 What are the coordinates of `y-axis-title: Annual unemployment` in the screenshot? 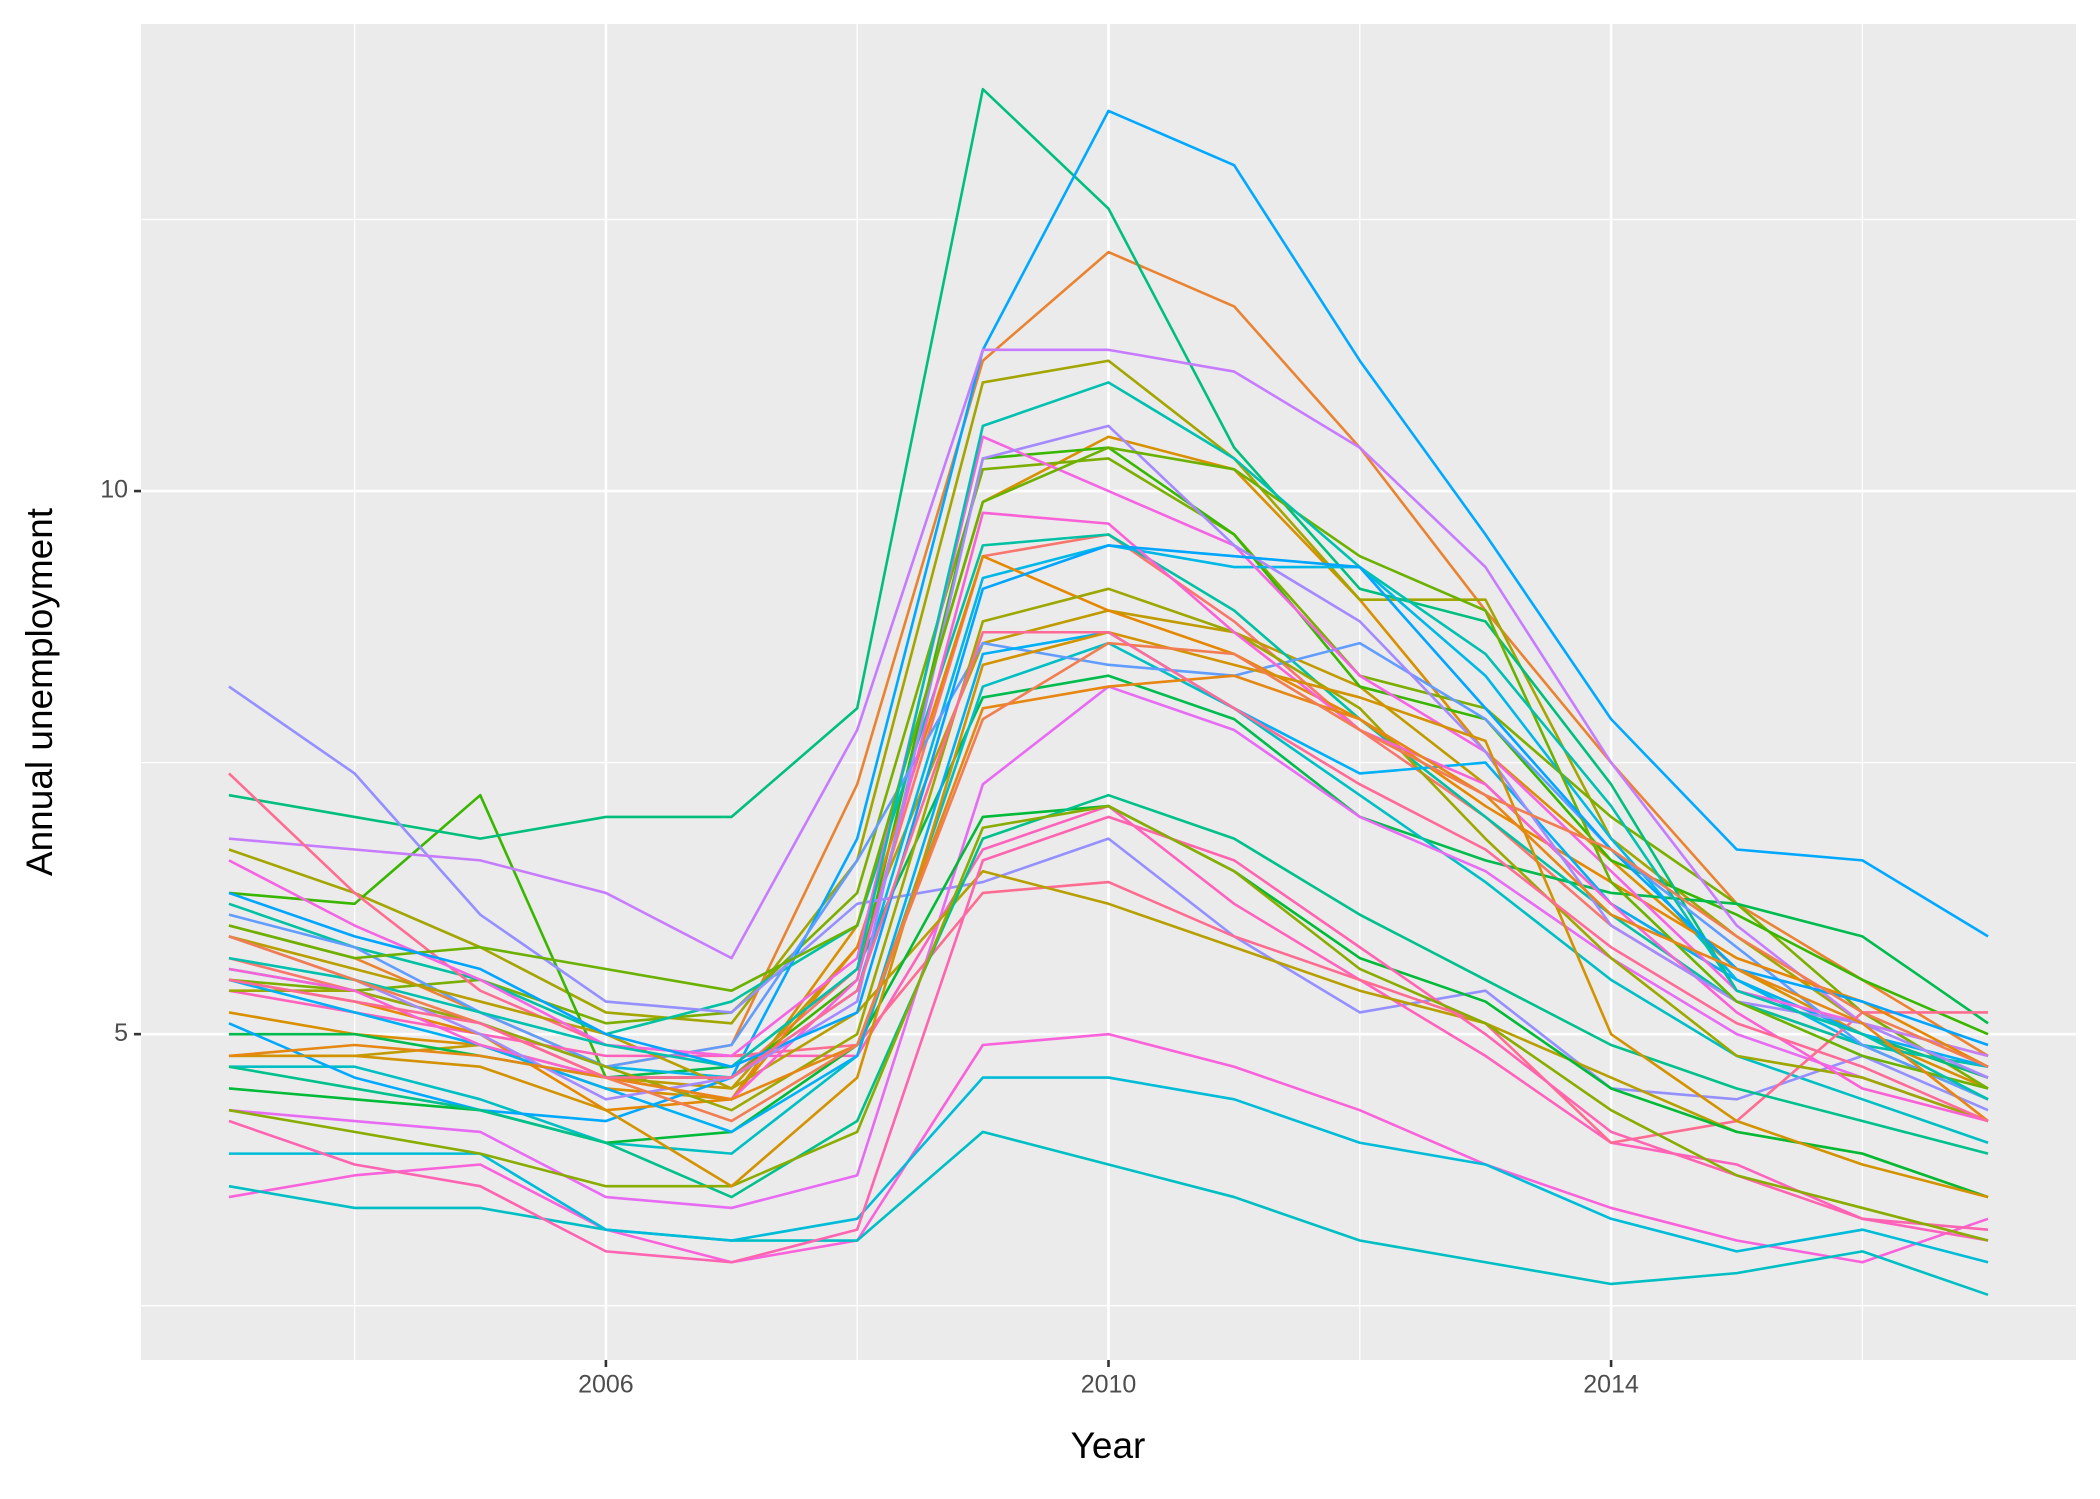 It's located at (39, 691).